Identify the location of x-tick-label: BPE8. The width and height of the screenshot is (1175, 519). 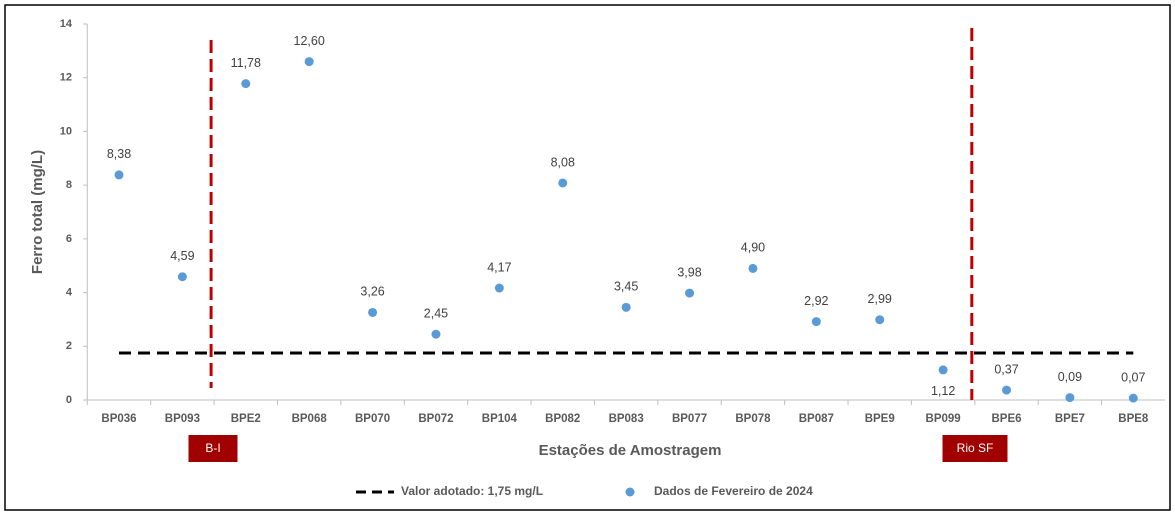
(1133, 419).